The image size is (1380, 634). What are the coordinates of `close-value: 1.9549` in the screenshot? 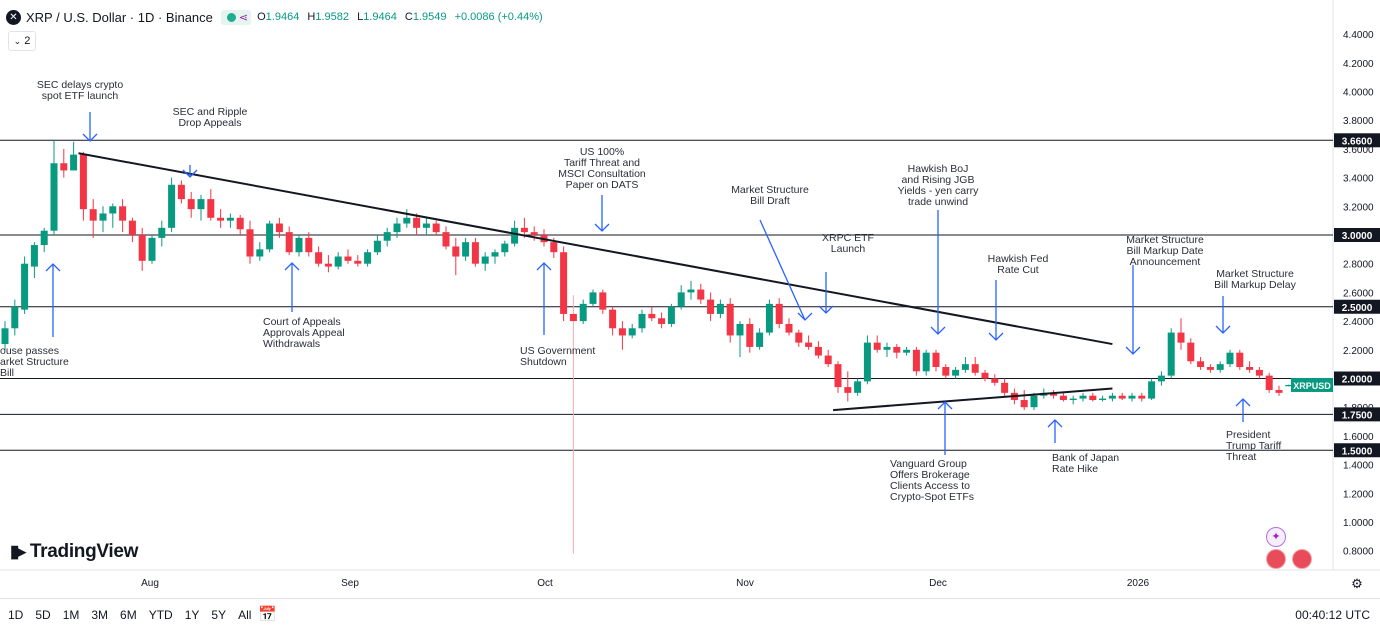 It's located at (429, 17).